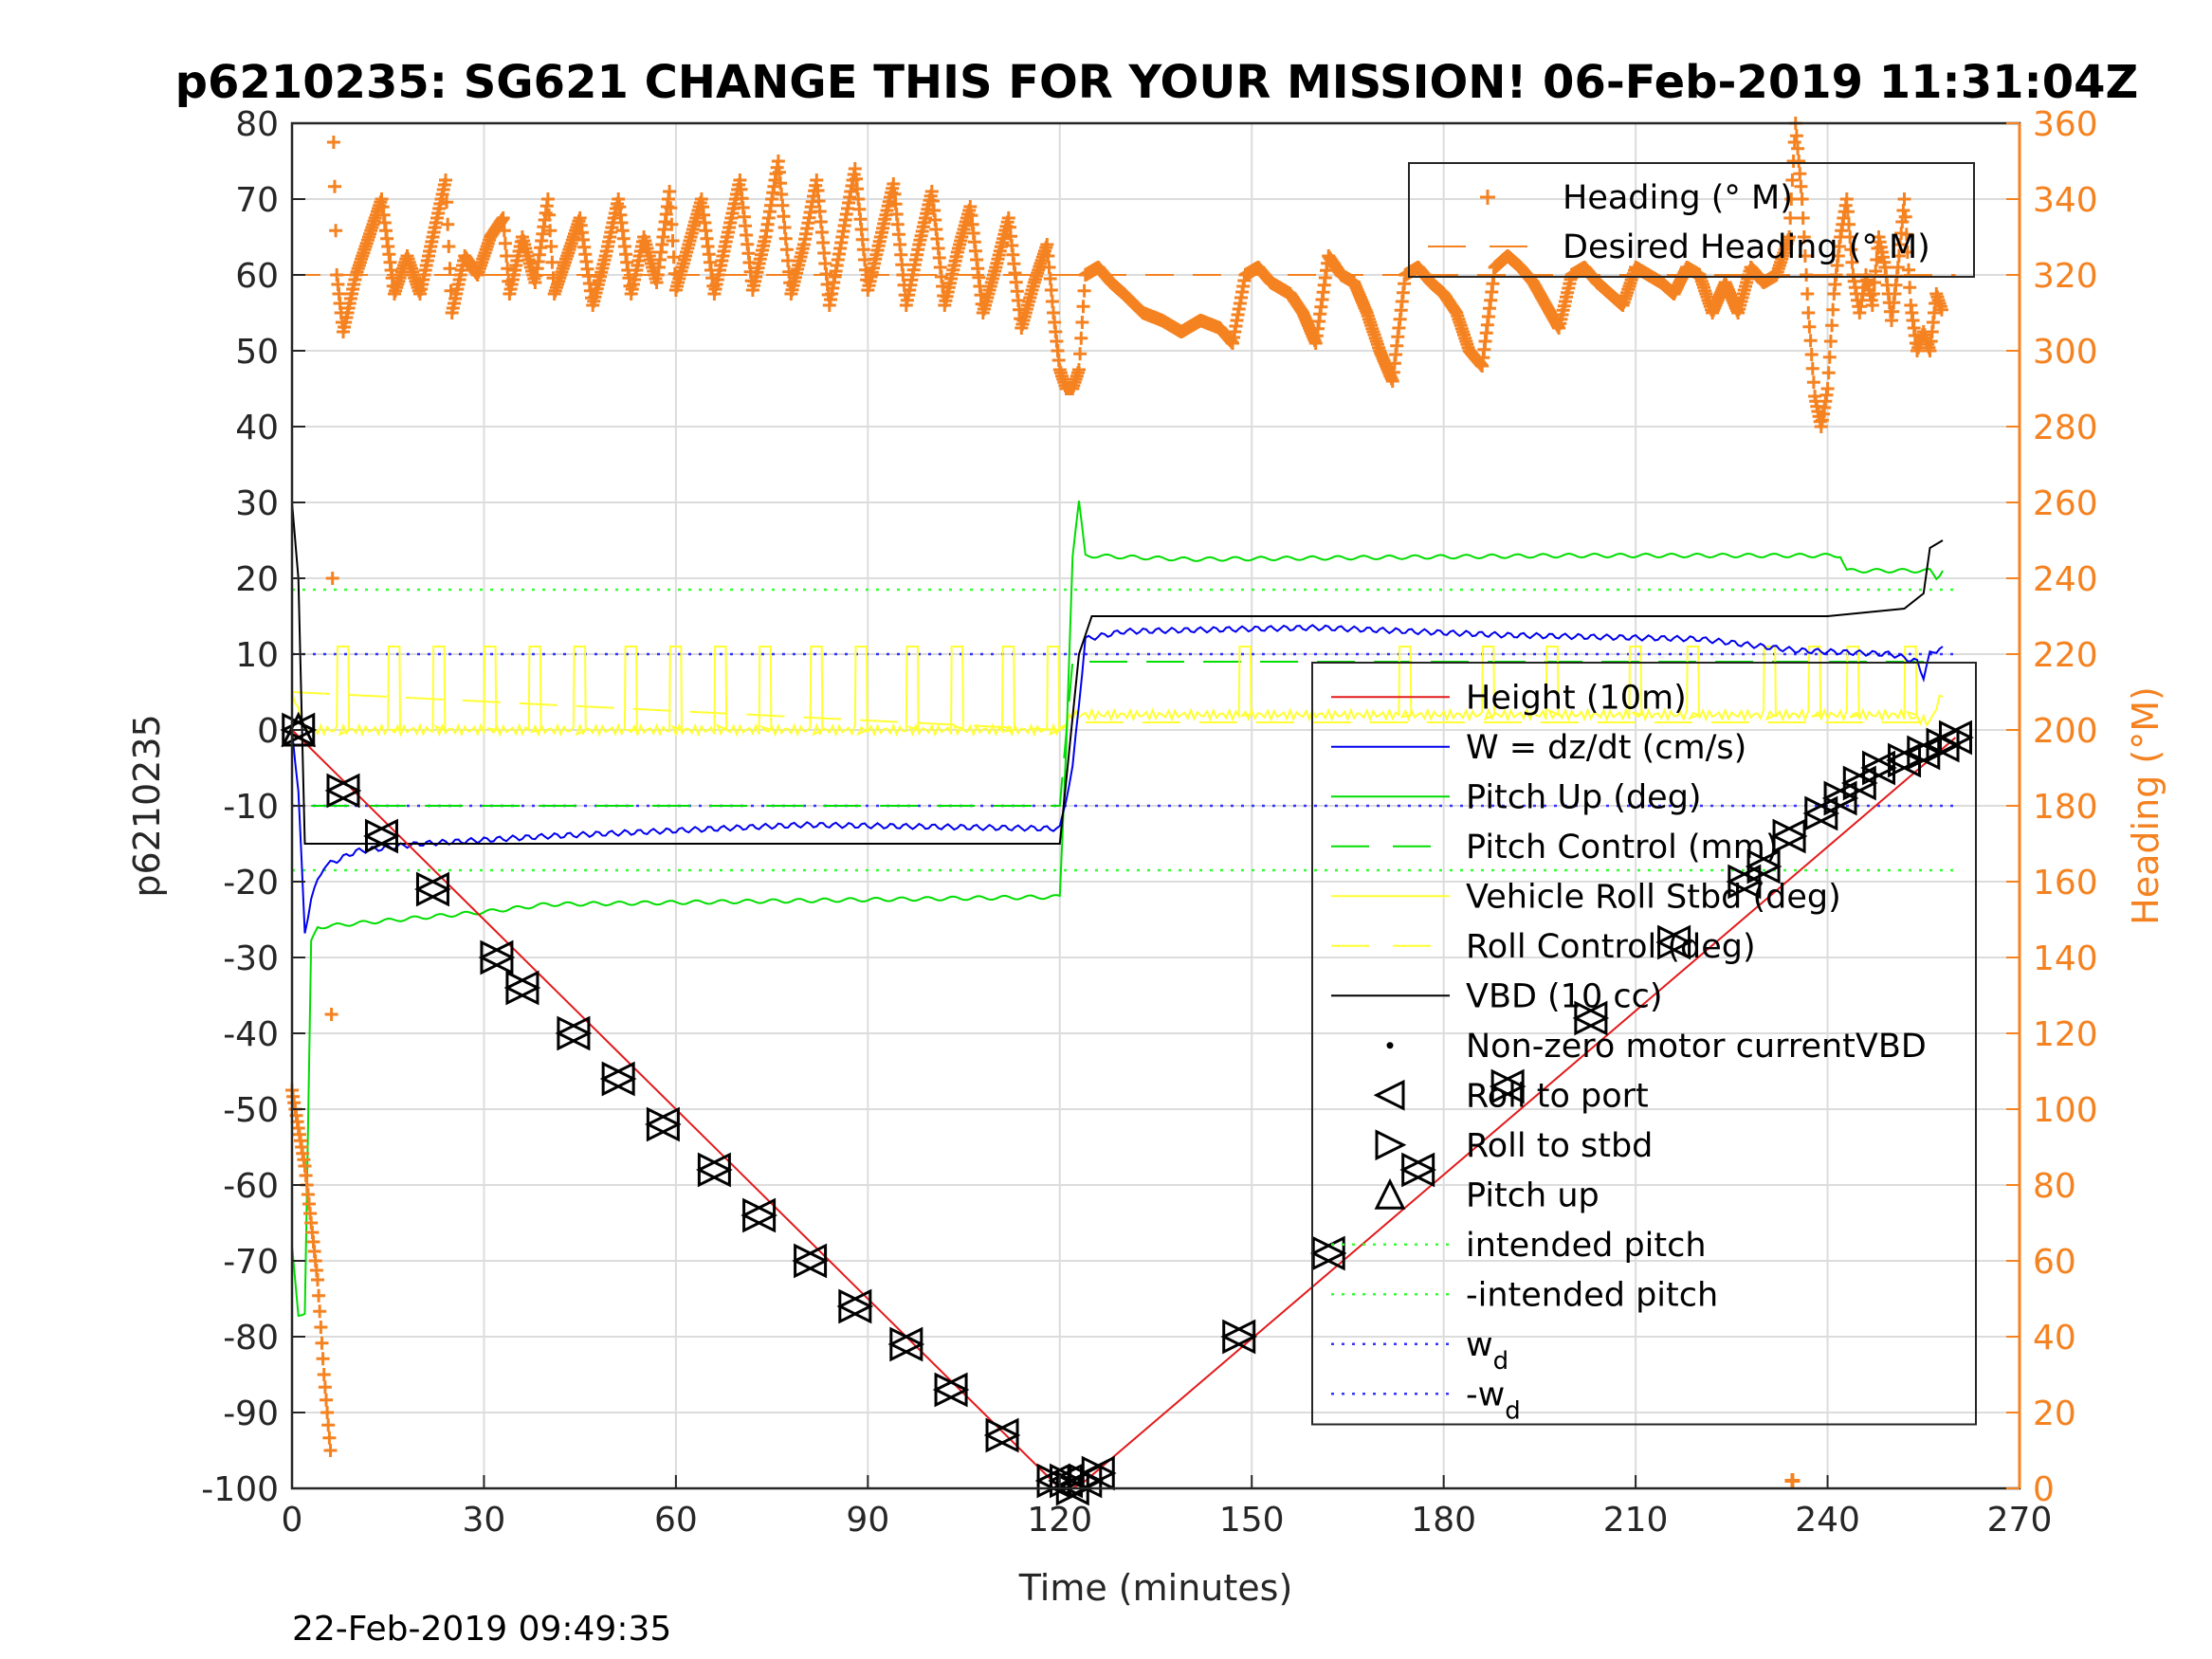 This screenshot has width=2212, height=1659. I want to click on legend-label: VBD (10 cc), so click(1564, 996).